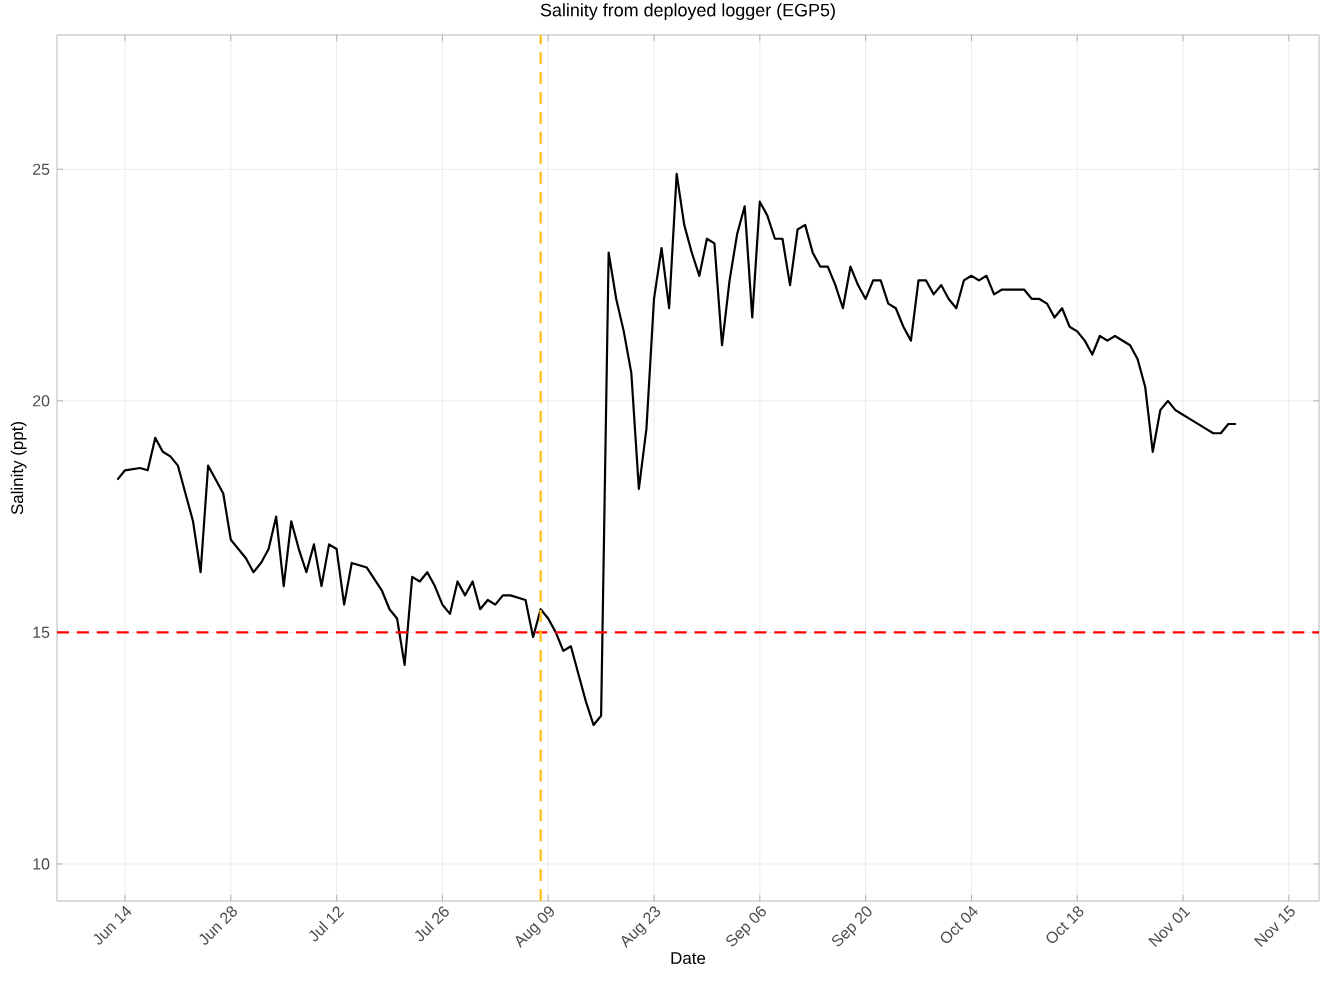 This screenshot has height=983, width=1321. What do you see at coordinates (327, 924) in the screenshot?
I see `x-tick-label: Jul 12` at bounding box center [327, 924].